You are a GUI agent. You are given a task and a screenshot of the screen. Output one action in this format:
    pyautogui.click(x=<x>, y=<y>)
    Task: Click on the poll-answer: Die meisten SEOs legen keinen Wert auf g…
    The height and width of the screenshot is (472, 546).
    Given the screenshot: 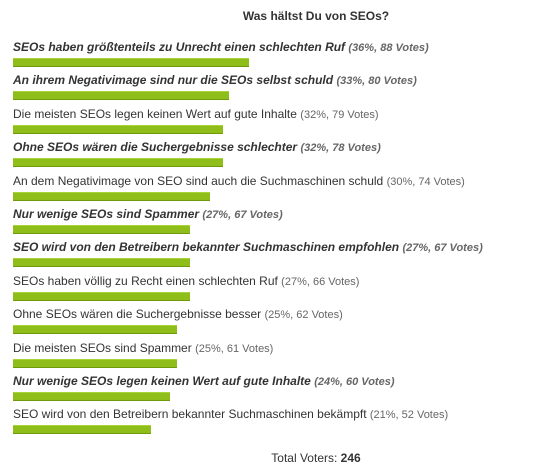 What is the action you would take?
    pyautogui.click(x=278, y=123)
    